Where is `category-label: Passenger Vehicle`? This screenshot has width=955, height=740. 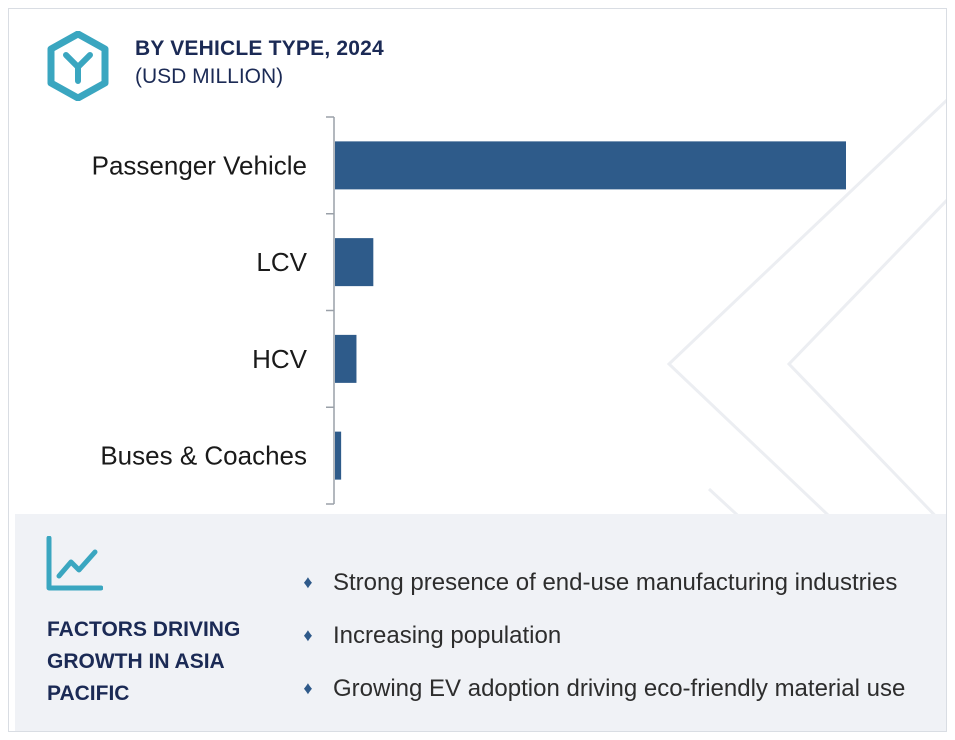
category-label: Passenger Vehicle is located at coordinates (199, 165).